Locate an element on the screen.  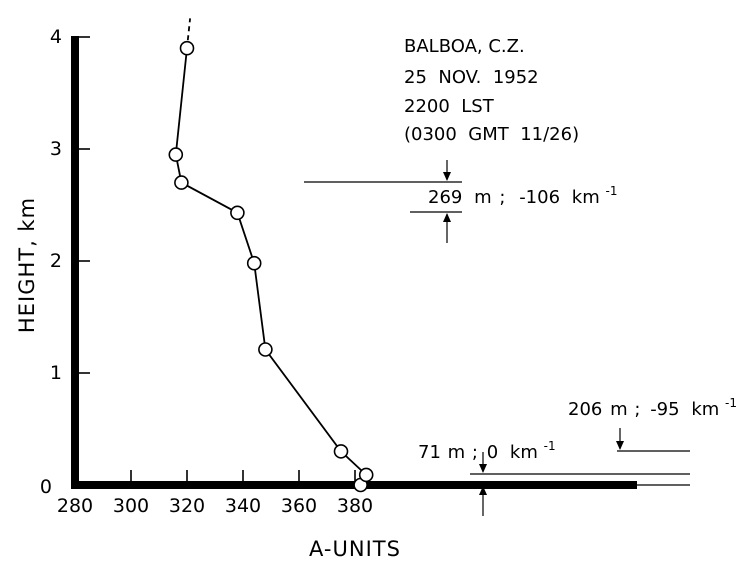
annotation-middle-layer: 206 m ; -95 km -1 is located at coordinates (603, 435).